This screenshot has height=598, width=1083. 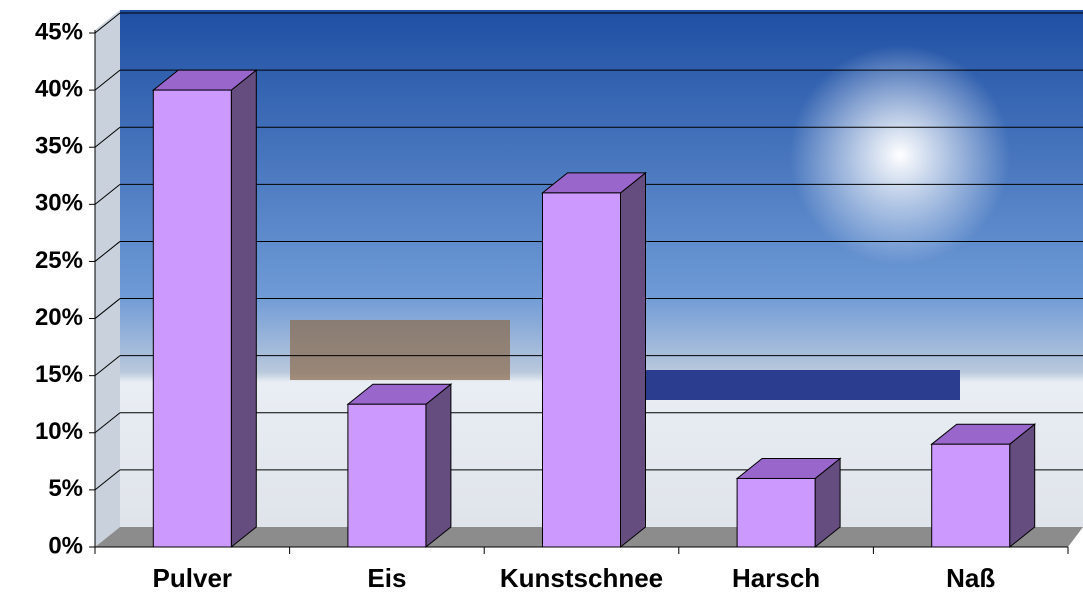 I want to click on y-tick-label: 35%, so click(x=59, y=146).